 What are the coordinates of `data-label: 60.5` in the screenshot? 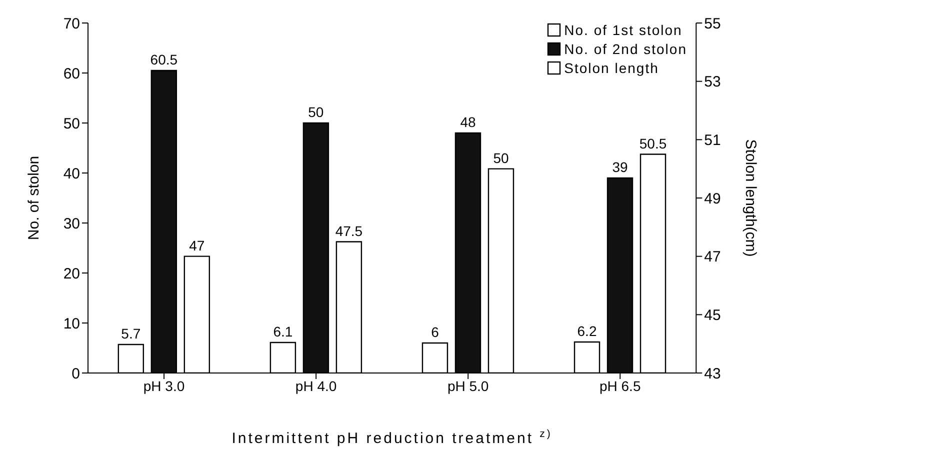 It's located at (164, 60).